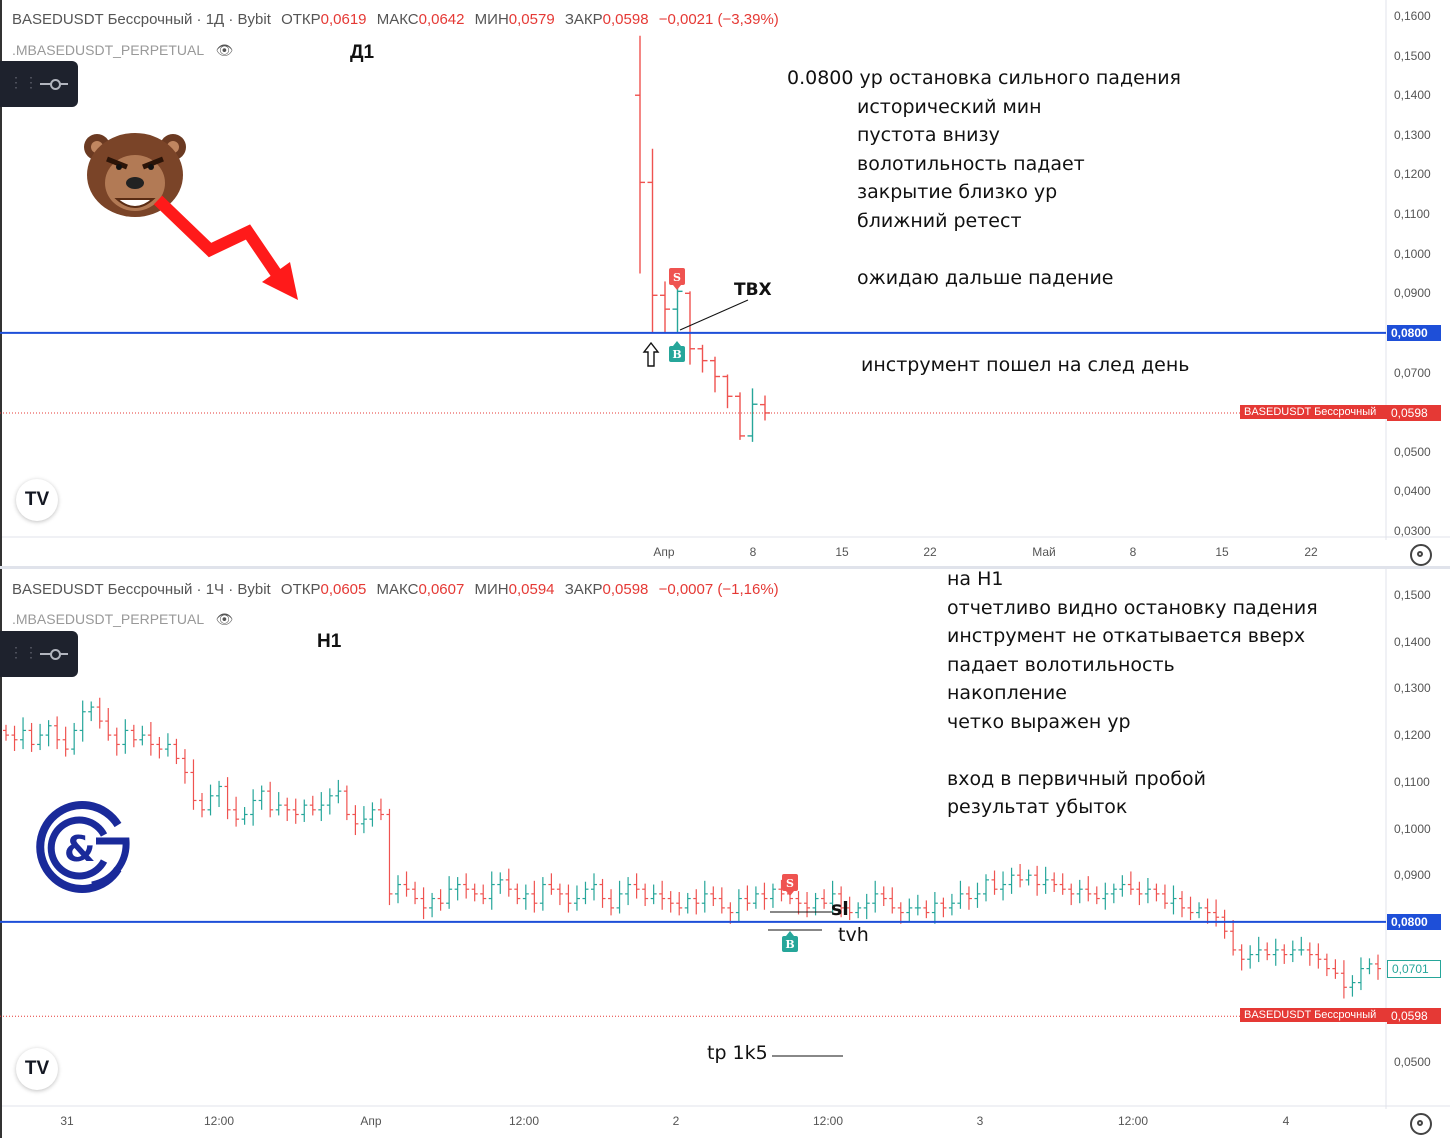 This screenshot has height=1138, width=1450. Describe the element at coordinates (1412, 293) in the screenshot. I see `price-tick: 0,0900` at that location.